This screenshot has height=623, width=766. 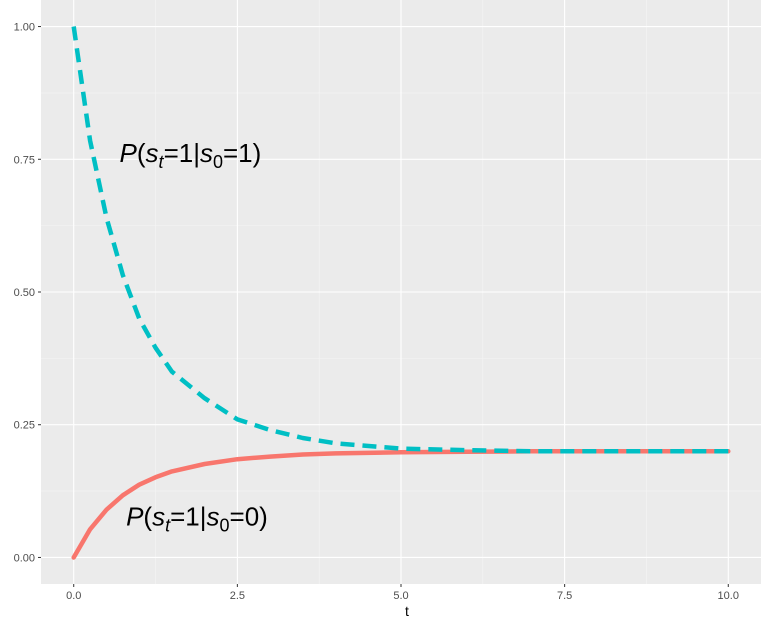 I want to click on y-tick-label: 0.00, so click(x=24, y=558).